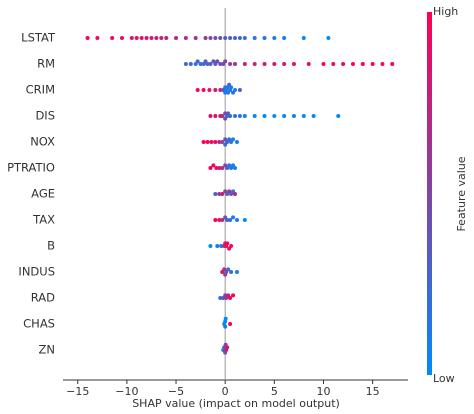 Image resolution: width=474 pixels, height=414 pixels. What do you see at coordinates (43, 220) in the screenshot?
I see `feature-label: TAX` at bounding box center [43, 220].